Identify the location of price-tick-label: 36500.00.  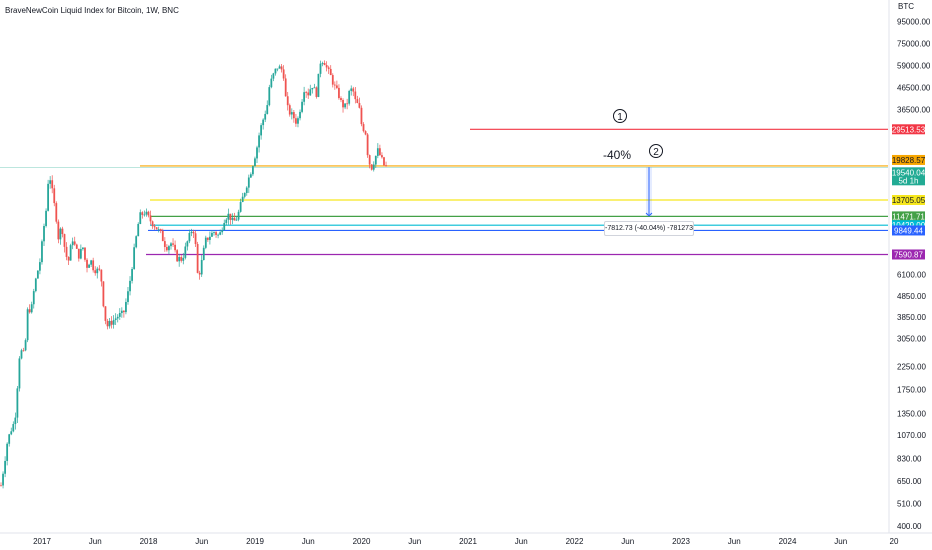
(914, 110).